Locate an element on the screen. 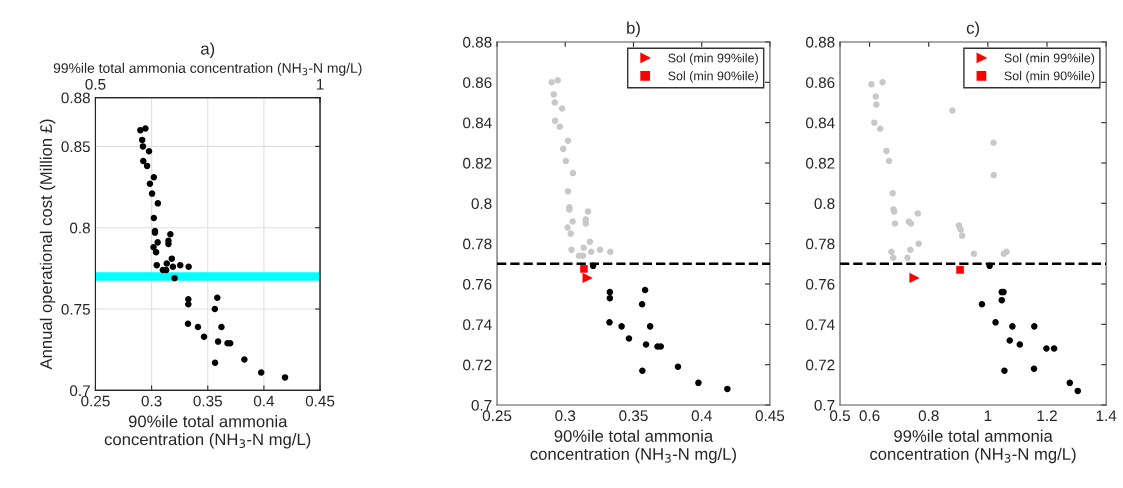 This screenshot has width=1123, height=488. y-tick-label: 0.78 is located at coordinates (820, 244).